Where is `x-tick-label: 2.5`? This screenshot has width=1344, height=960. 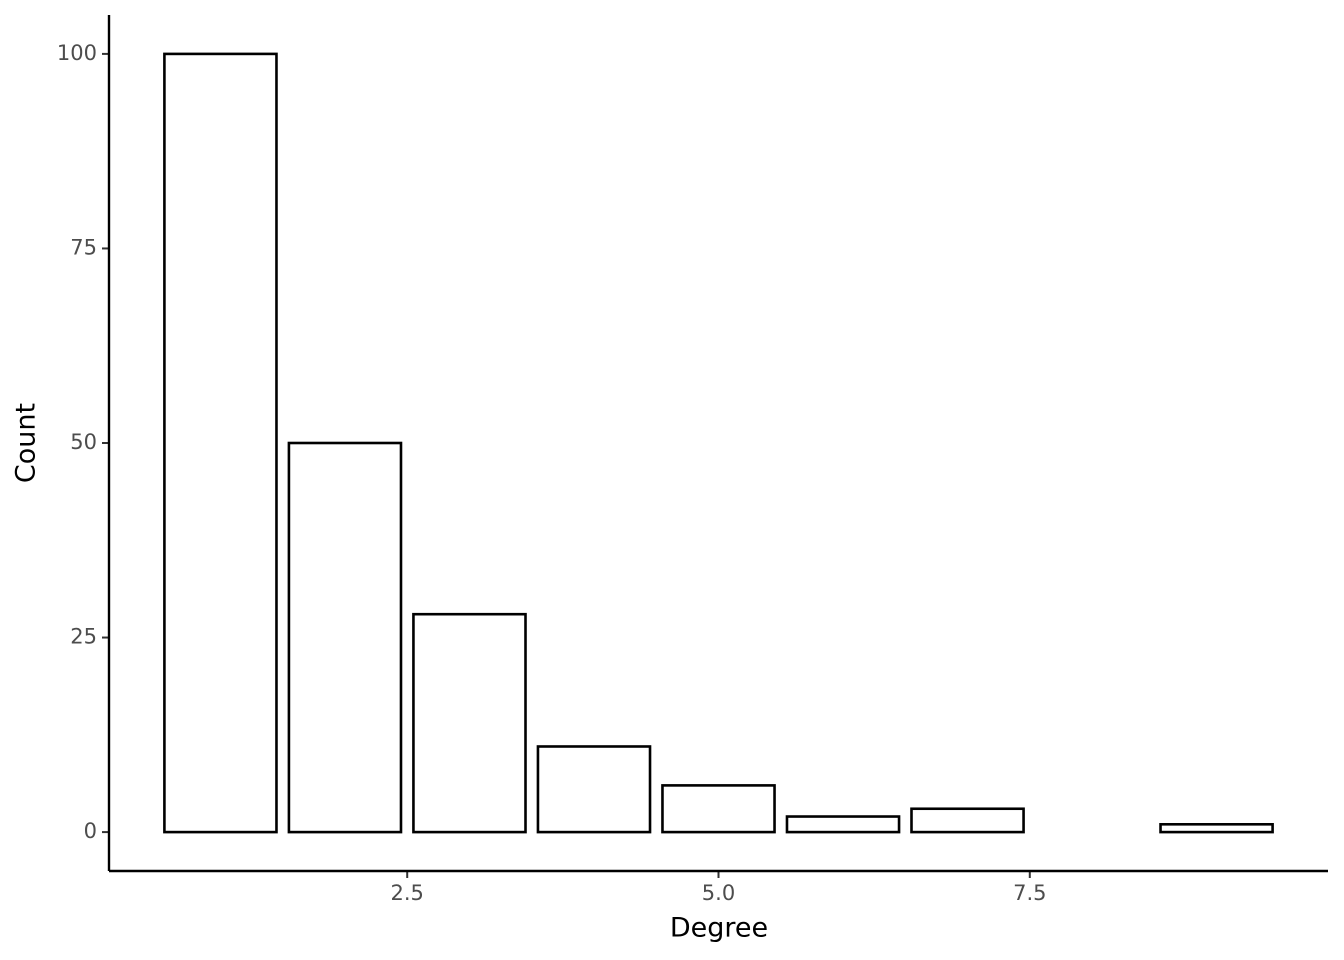
x-tick-label: 2.5 is located at coordinates (407, 893).